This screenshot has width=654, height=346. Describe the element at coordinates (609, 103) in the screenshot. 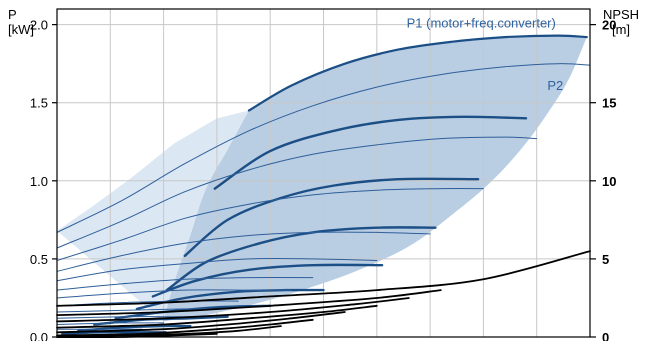

I see `right-tick-label: 15` at that location.